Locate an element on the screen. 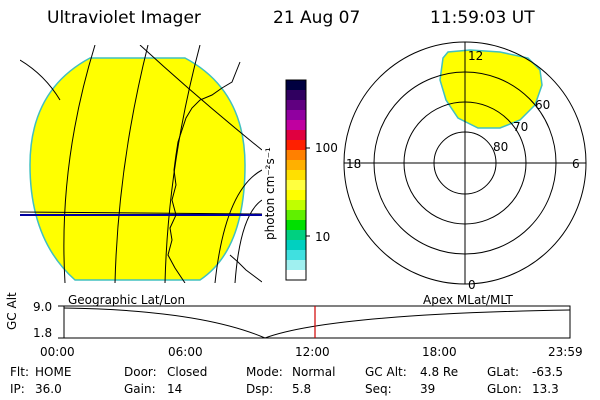 This screenshot has width=600, height=400. date-label: 21 Aug 07 is located at coordinates (317, 18).